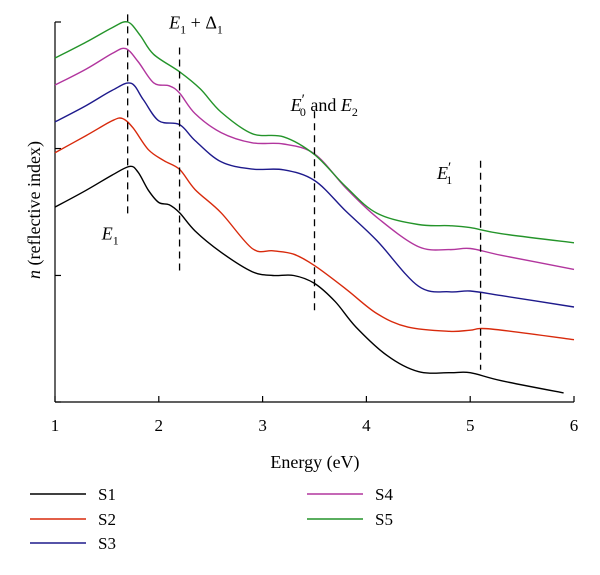 This screenshot has width=600, height=575. Describe the element at coordinates (195, 24) in the screenshot. I see `annotation-e1d: E1 + Δ1` at that location.